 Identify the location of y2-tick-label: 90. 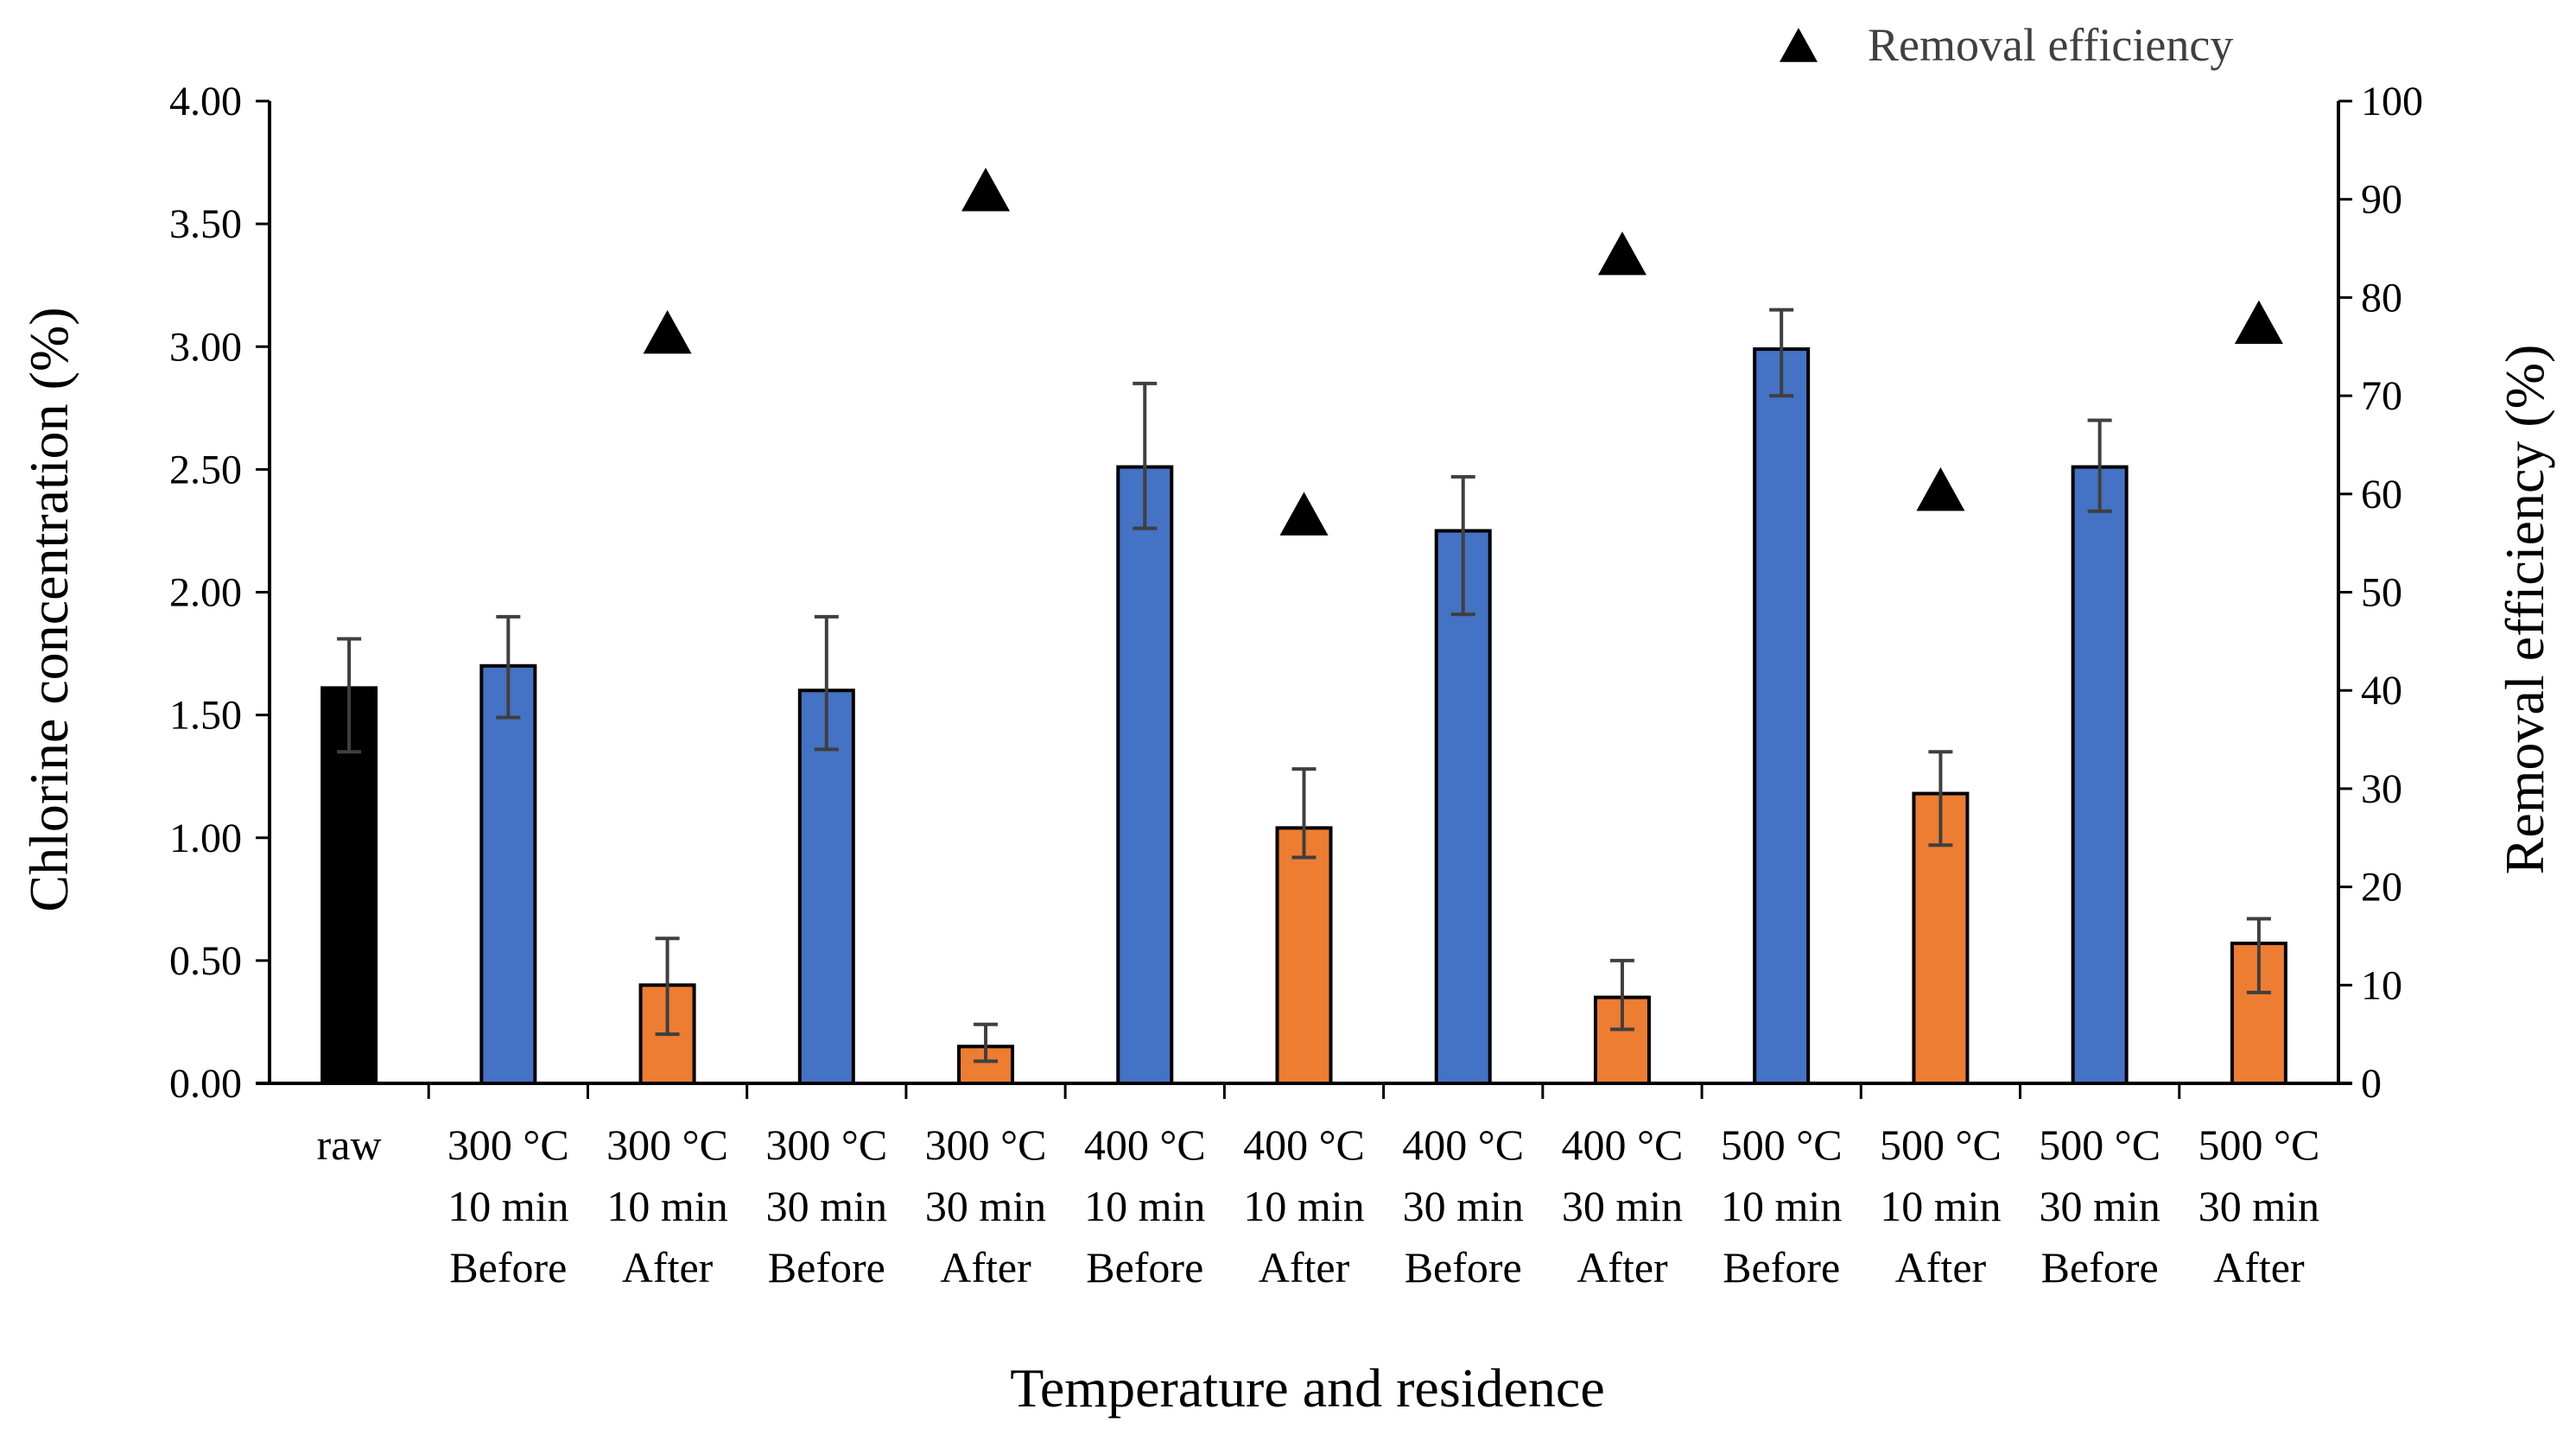
(2381, 200).